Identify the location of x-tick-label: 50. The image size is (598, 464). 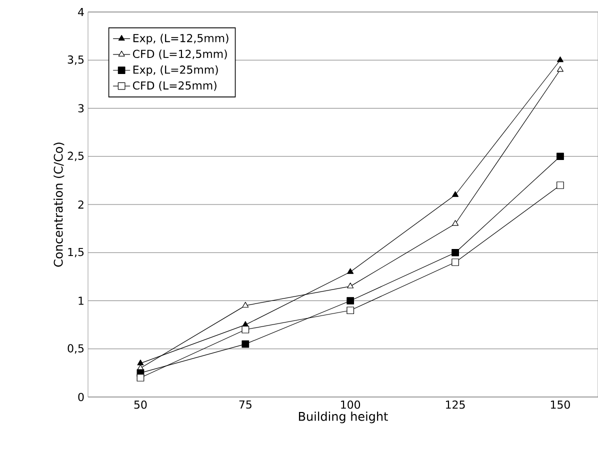
(140, 404).